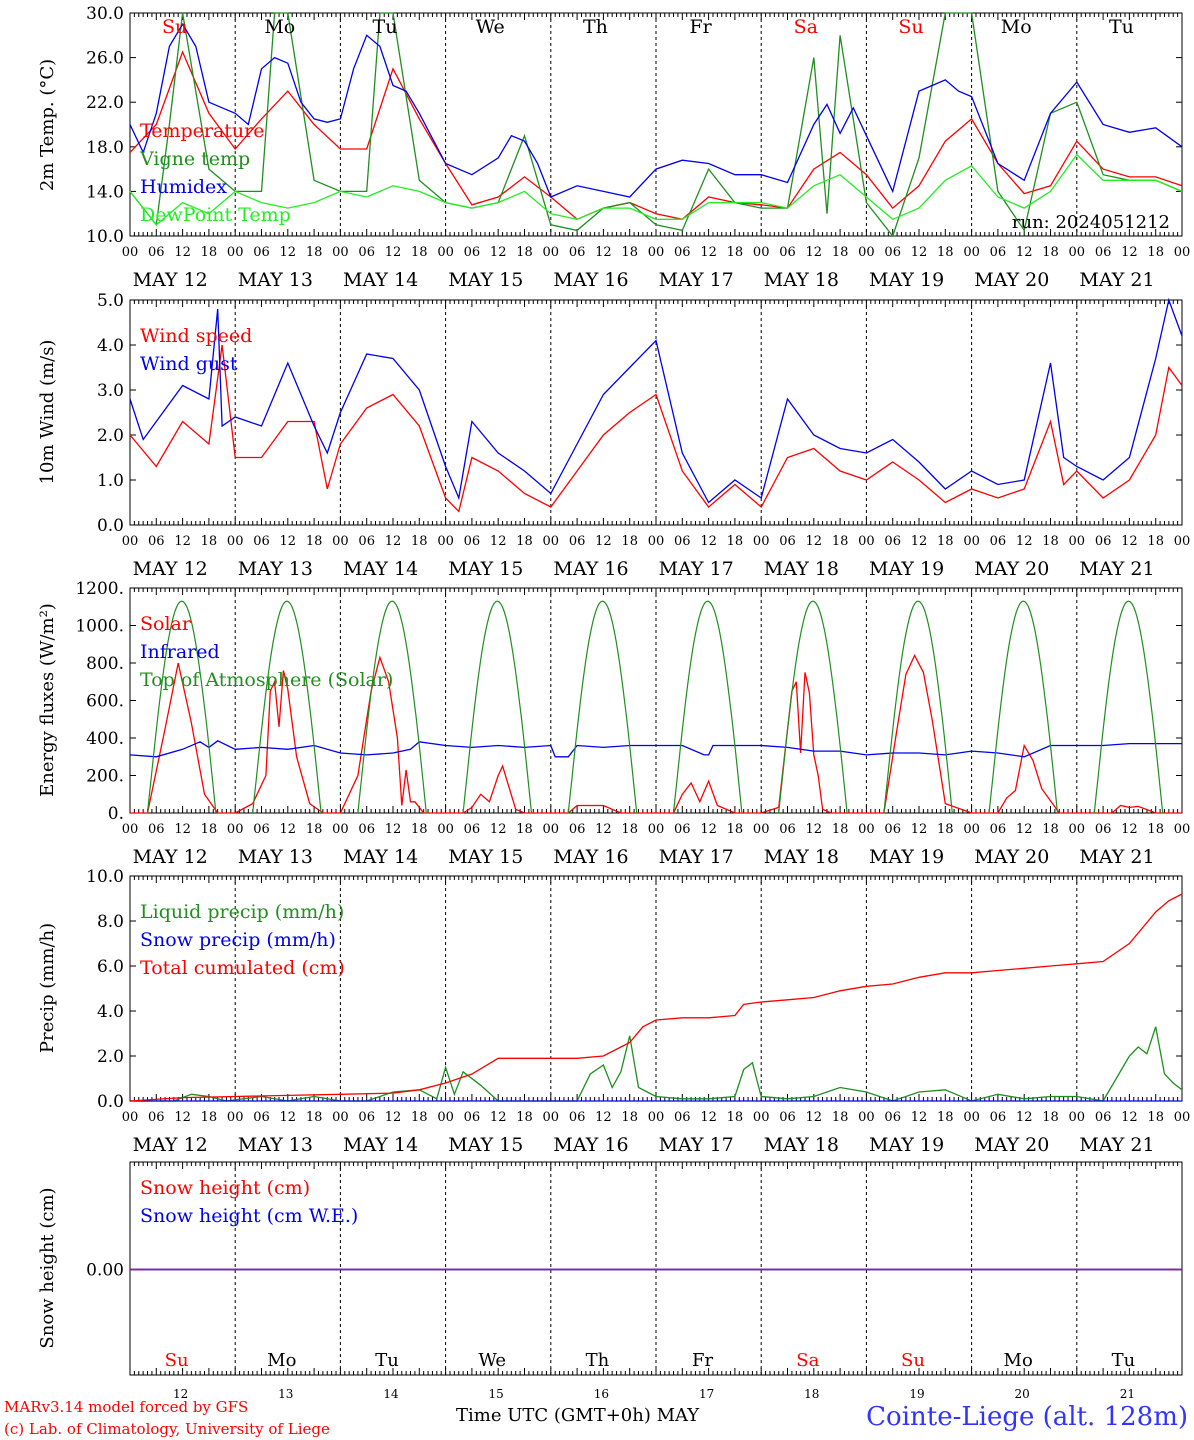 The width and height of the screenshot is (1194, 1440). Describe the element at coordinates (806, 27) in the screenshot. I see `weekday-label: Sa` at that location.